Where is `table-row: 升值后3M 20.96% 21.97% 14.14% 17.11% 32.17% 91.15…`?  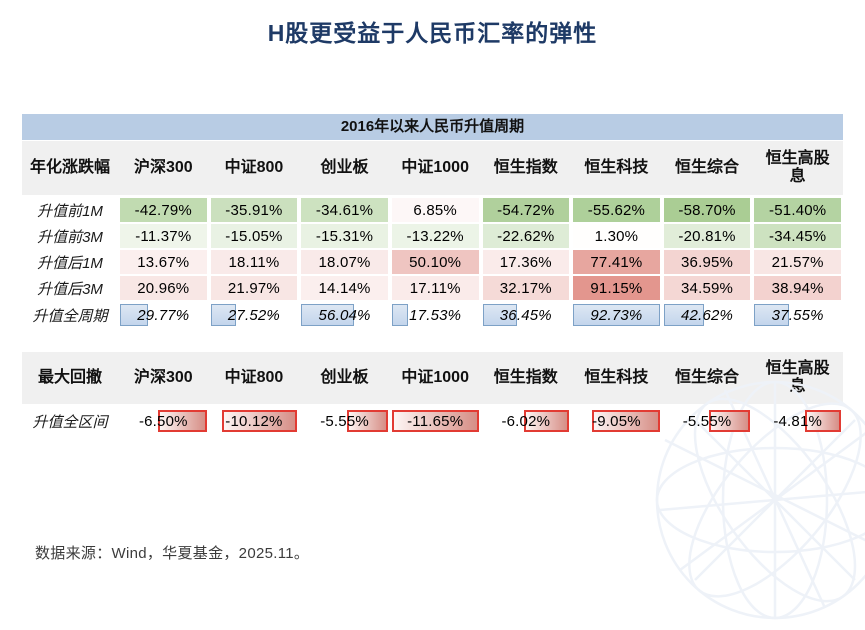 table-row: 升值后3M 20.96% 21.97% 14.14% 17.11% 32.17% 91.15… is located at coordinates (432, 288).